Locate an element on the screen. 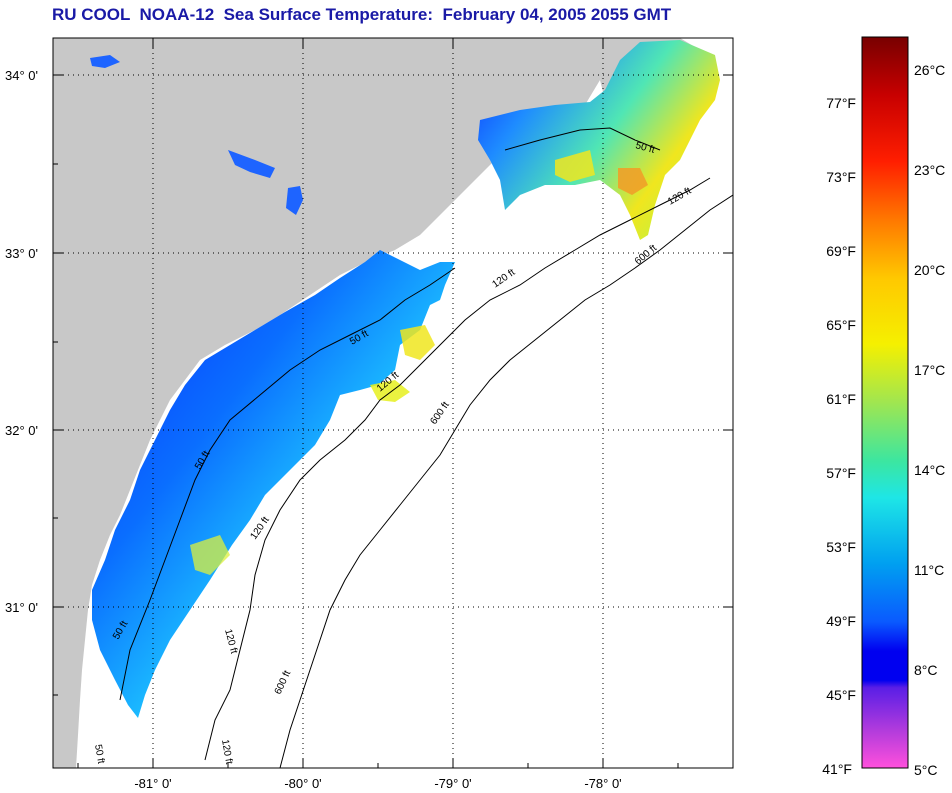 This screenshot has width=952, height=793. colorbar-fahrenheit-label: 73°F is located at coordinates (841, 177).